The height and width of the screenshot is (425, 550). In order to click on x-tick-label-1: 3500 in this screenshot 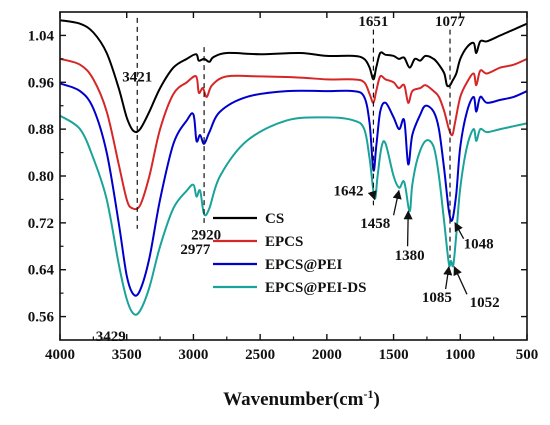, I will do `click(127, 355)`.